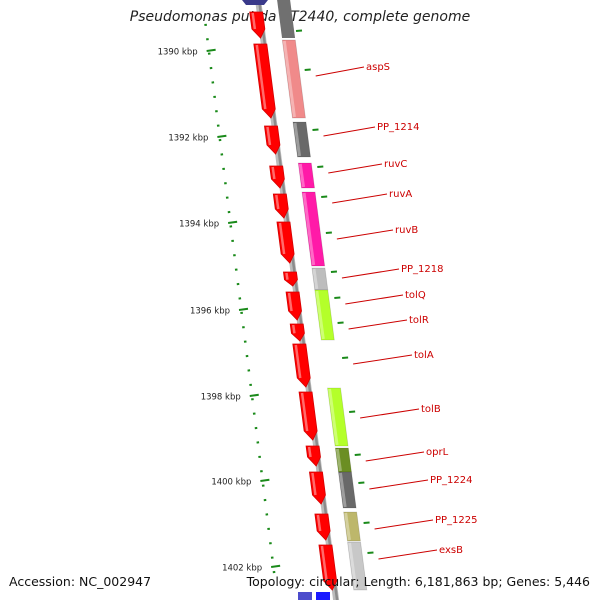 The height and width of the screenshot is (600, 600). I want to click on gene-label-PP_1224: PP_1224, so click(451, 480).